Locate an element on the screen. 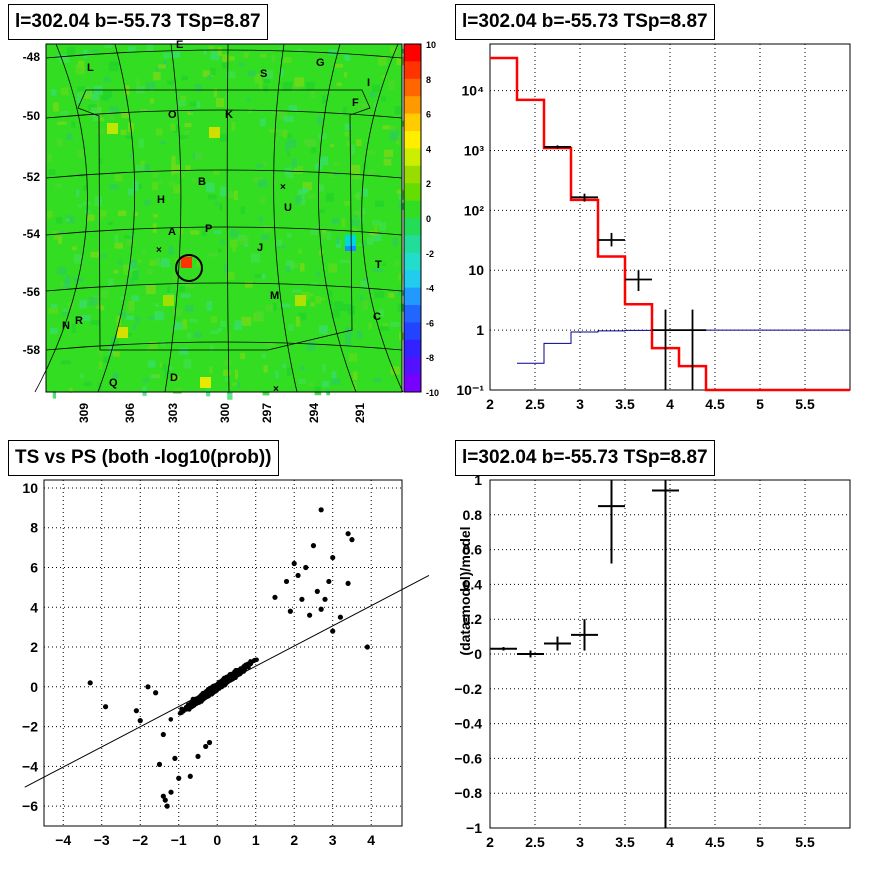 The height and width of the screenshot is (872, 896). region-label: S is located at coordinates (263, 74).